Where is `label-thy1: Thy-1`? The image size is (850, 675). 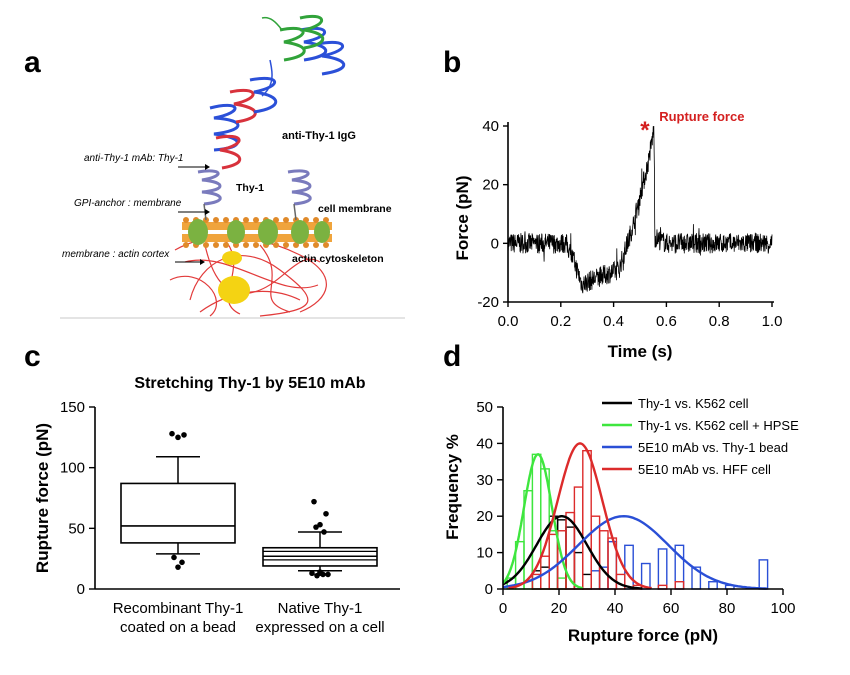 label-thy1: Thy-1 is located at coordinates (250, 188).